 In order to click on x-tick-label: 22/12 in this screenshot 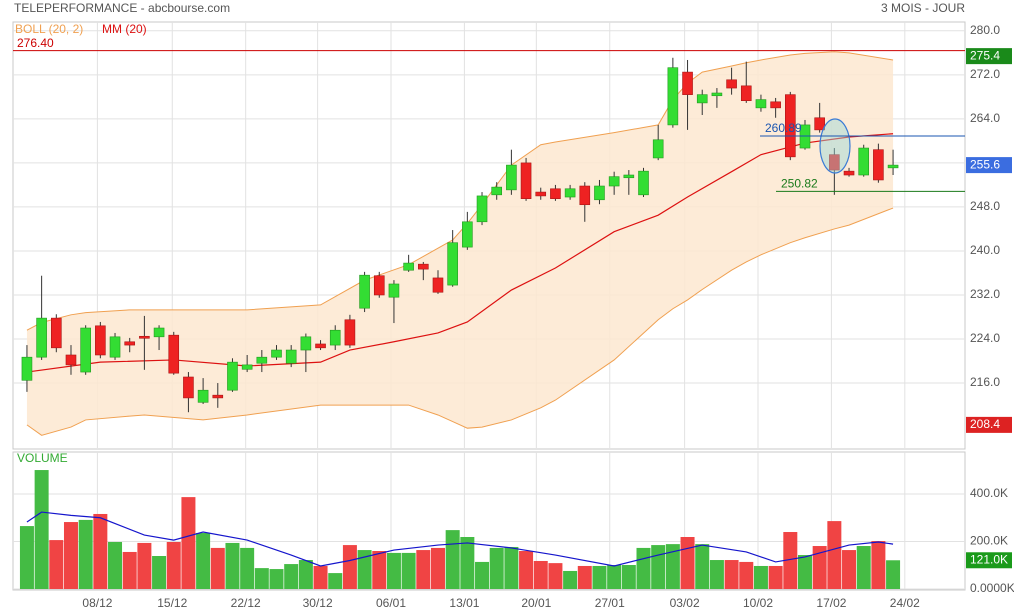, I will do `click(246, 603)`.